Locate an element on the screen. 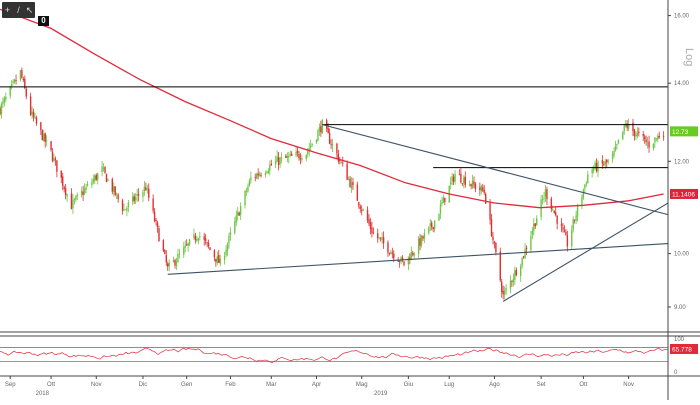 The image size is (700, 405). x-month-label: Mar is located at coordinates (271, 385).